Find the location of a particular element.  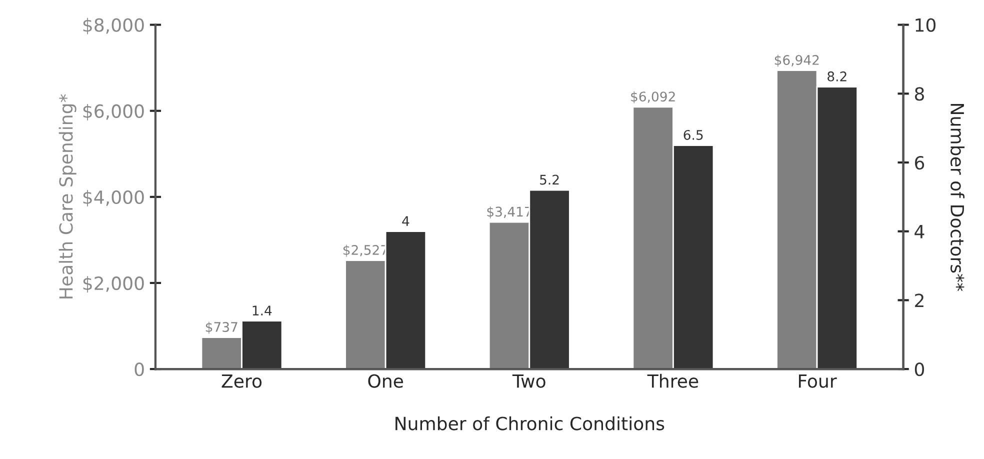

data-label: 1.4 is located at coordinates (262, 311).